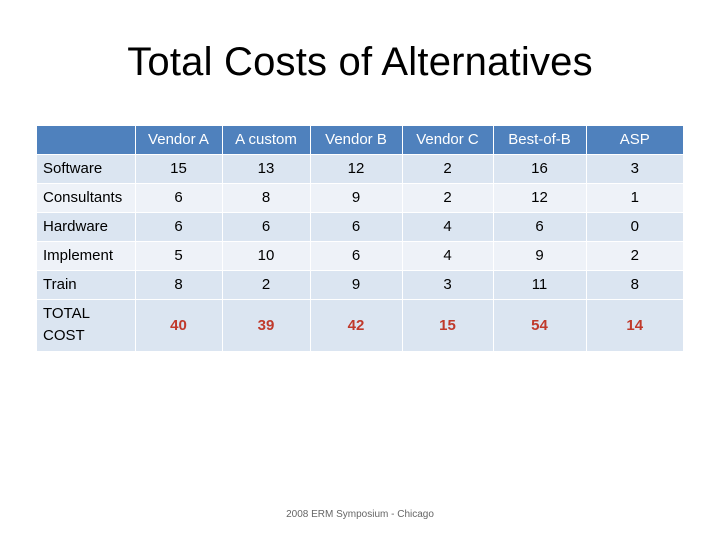 The height and width of the screenshot is (540, 720). What do you see at coordinates (448, 324) in the screenshot?
I see `total-cell: 15` at bounding box center [448, 324].